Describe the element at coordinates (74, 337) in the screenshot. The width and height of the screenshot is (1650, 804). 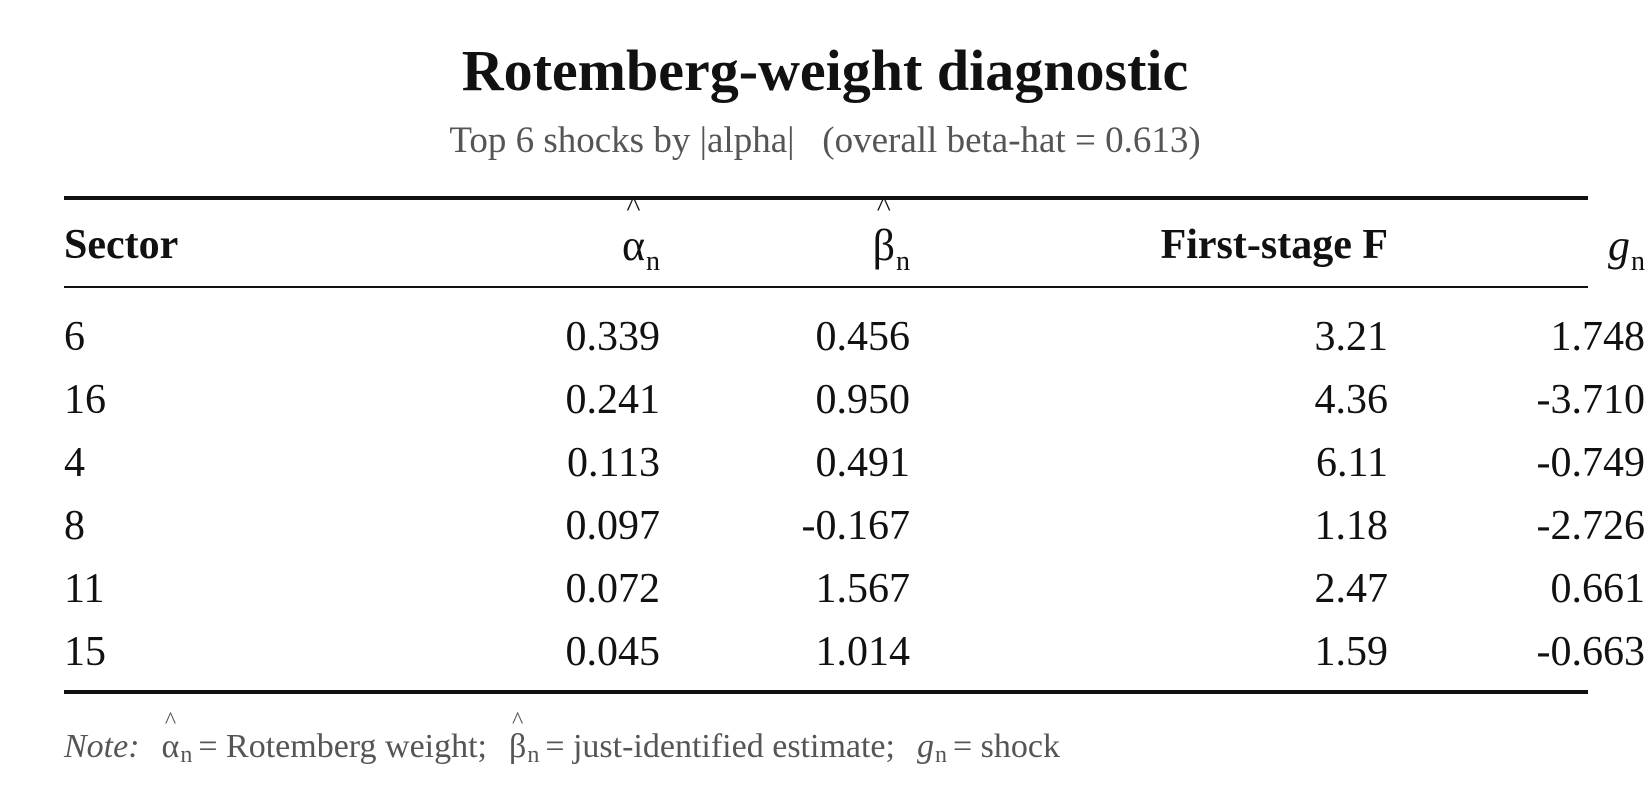
I see `cell-sector: 6` at that location.